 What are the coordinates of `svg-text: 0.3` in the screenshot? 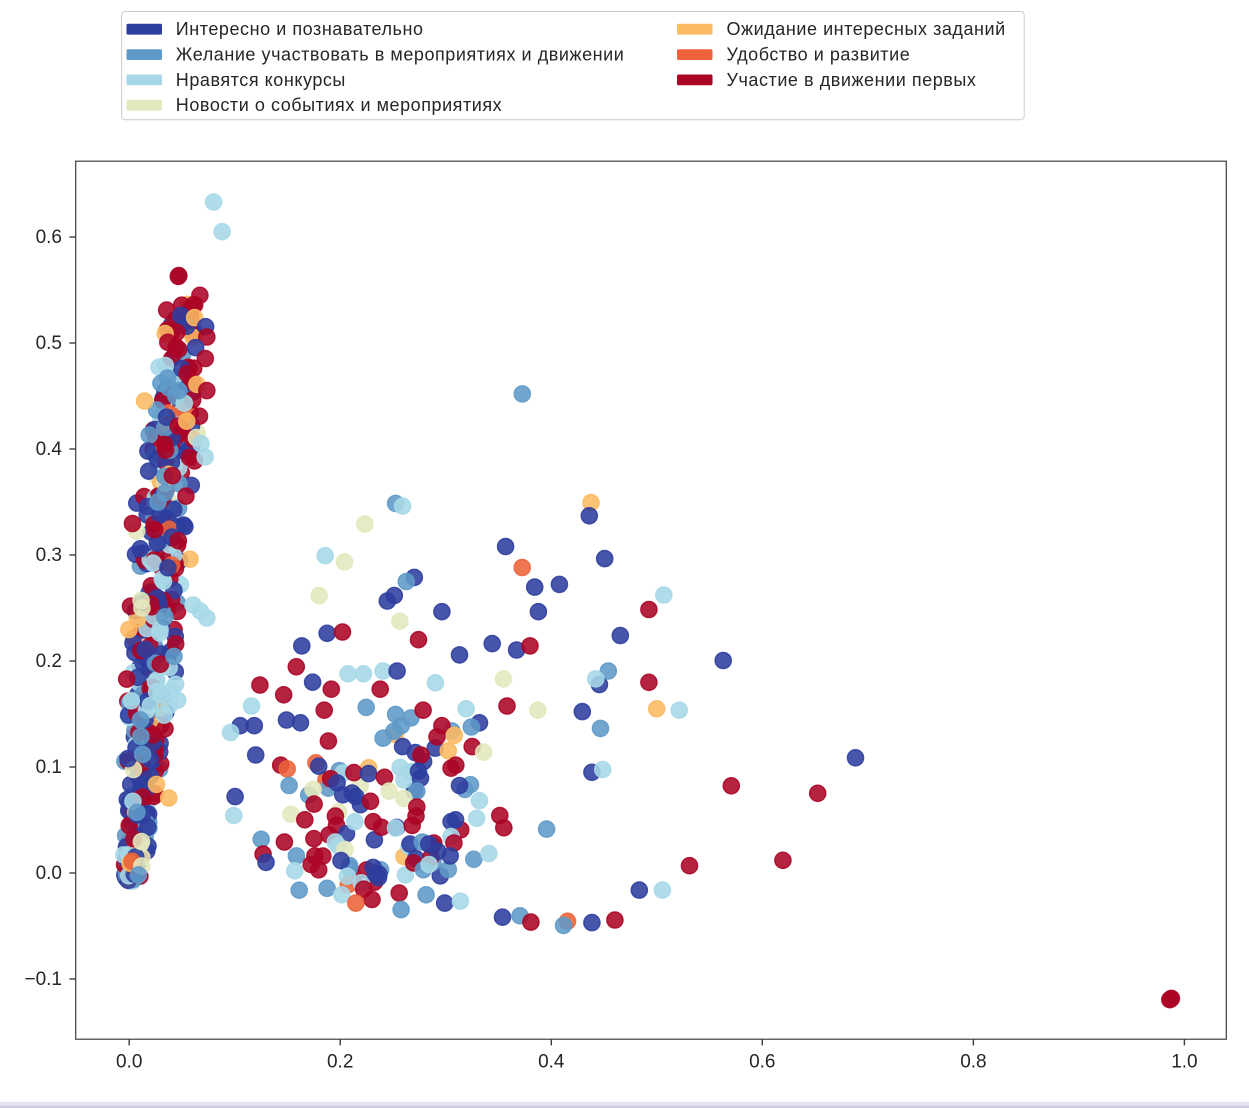 It's located at (49, 555).